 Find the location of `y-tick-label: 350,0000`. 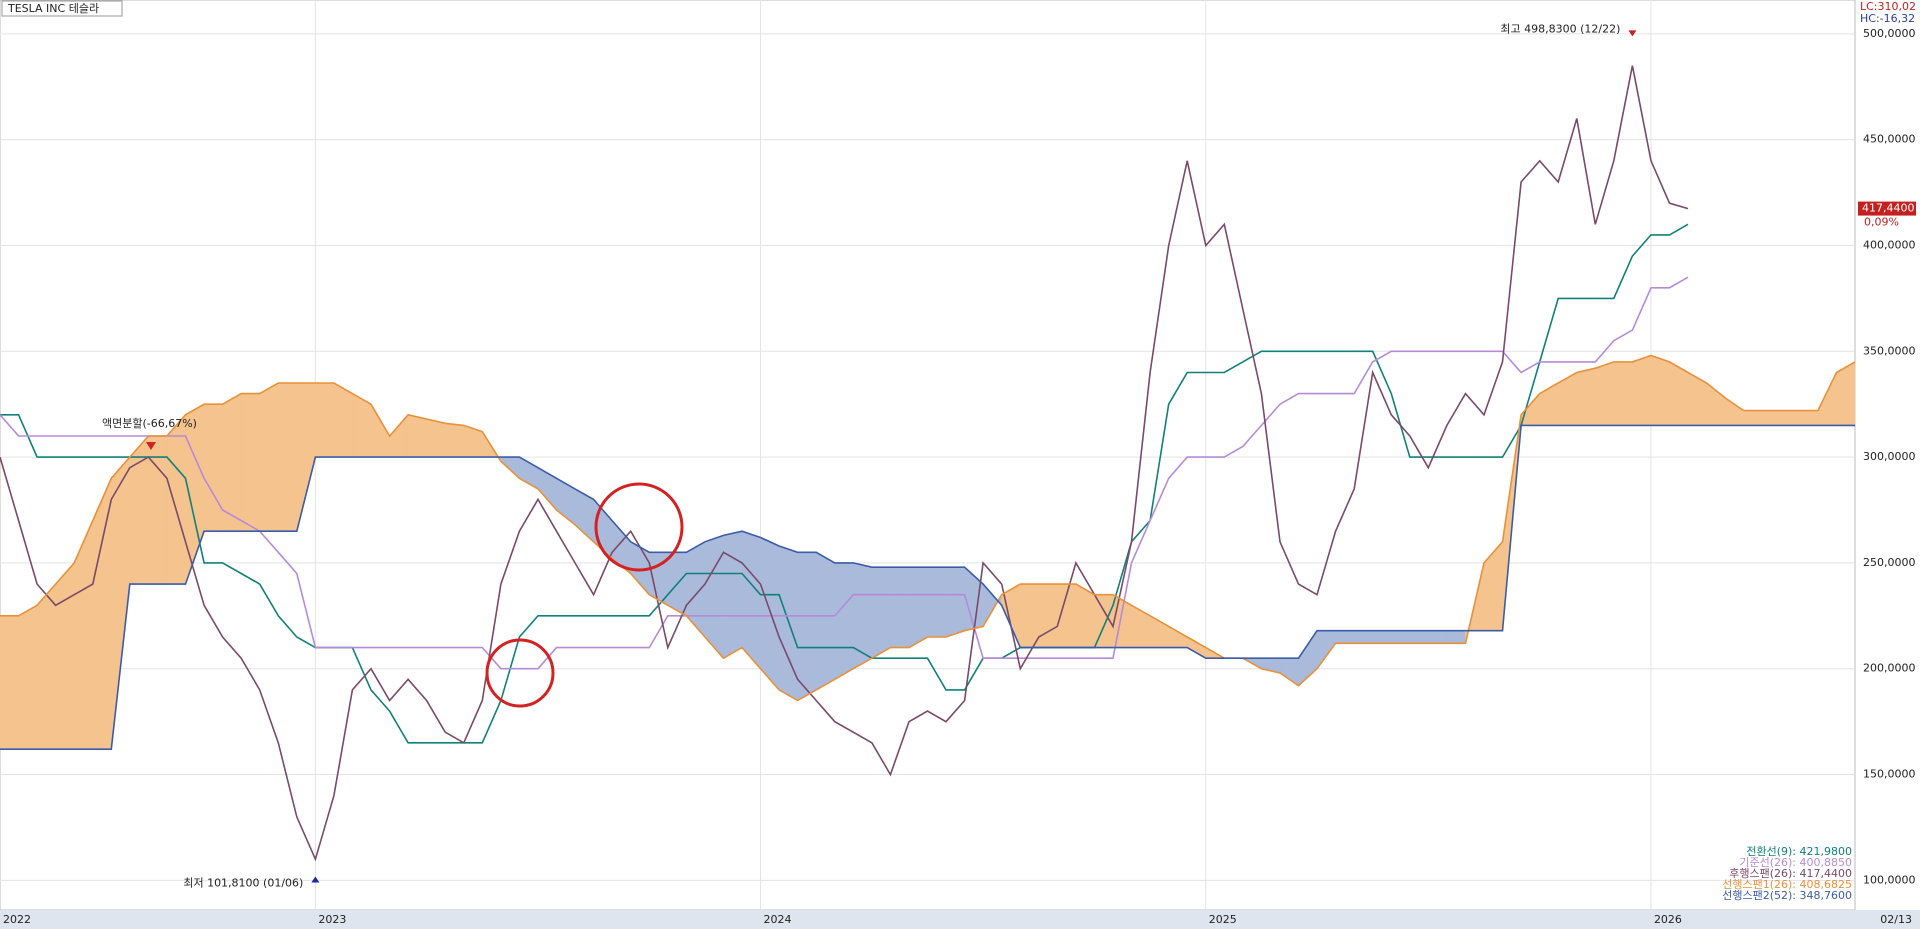

y-tick-label: 350,0000 is located at coordinates (1889, 350).